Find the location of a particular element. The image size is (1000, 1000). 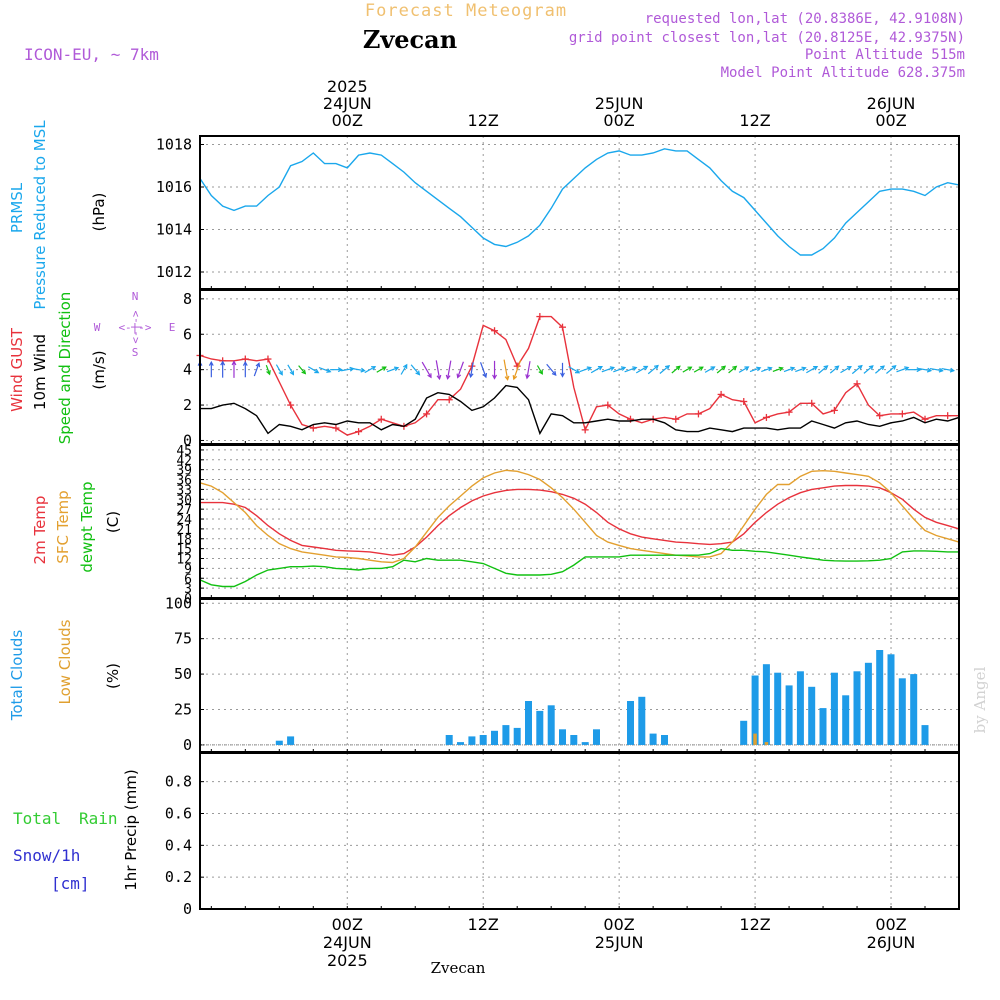

compass-n: N is located at coordinates (135, 296).